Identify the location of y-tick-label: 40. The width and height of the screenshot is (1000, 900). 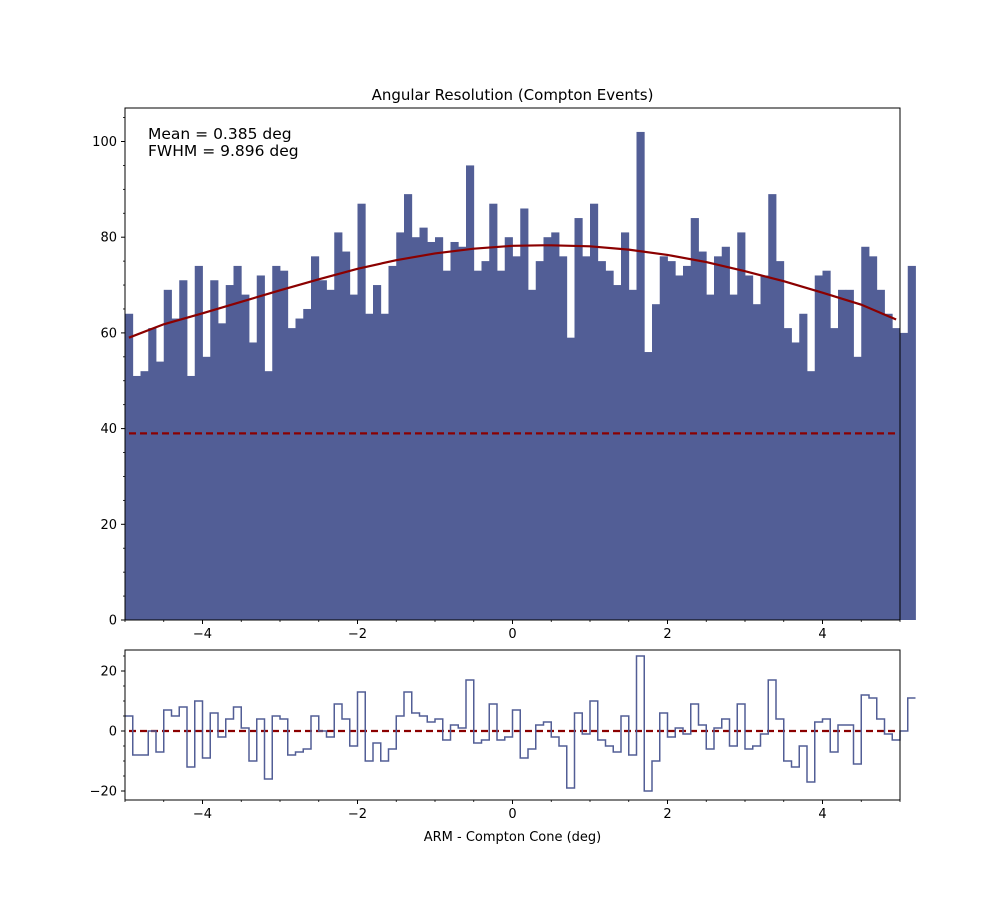
(108, 429).